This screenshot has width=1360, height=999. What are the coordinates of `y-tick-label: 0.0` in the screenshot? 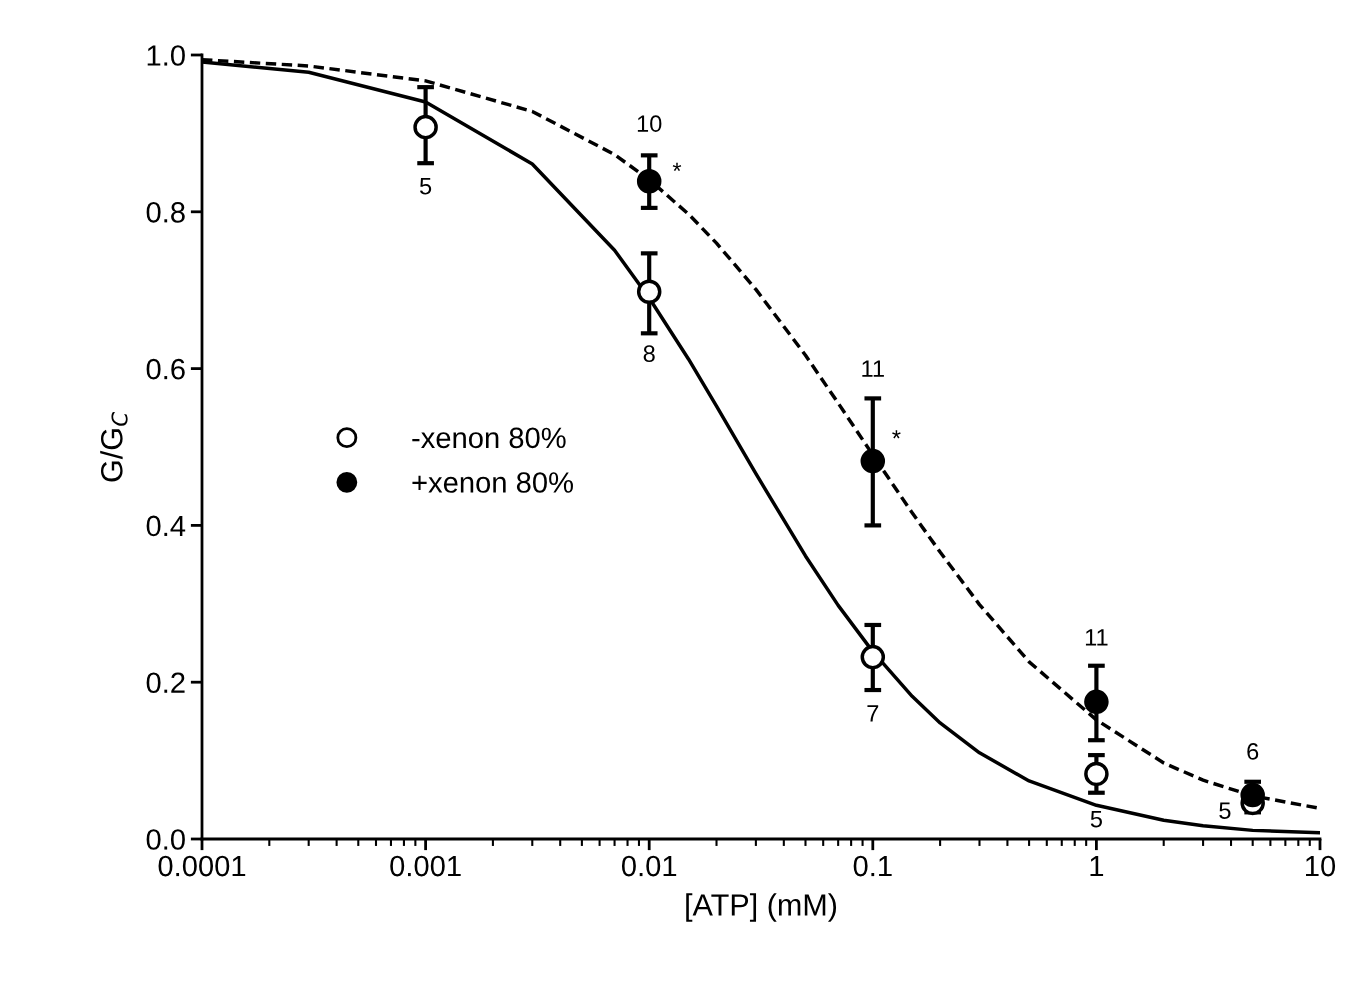 It's located at (165, 839).